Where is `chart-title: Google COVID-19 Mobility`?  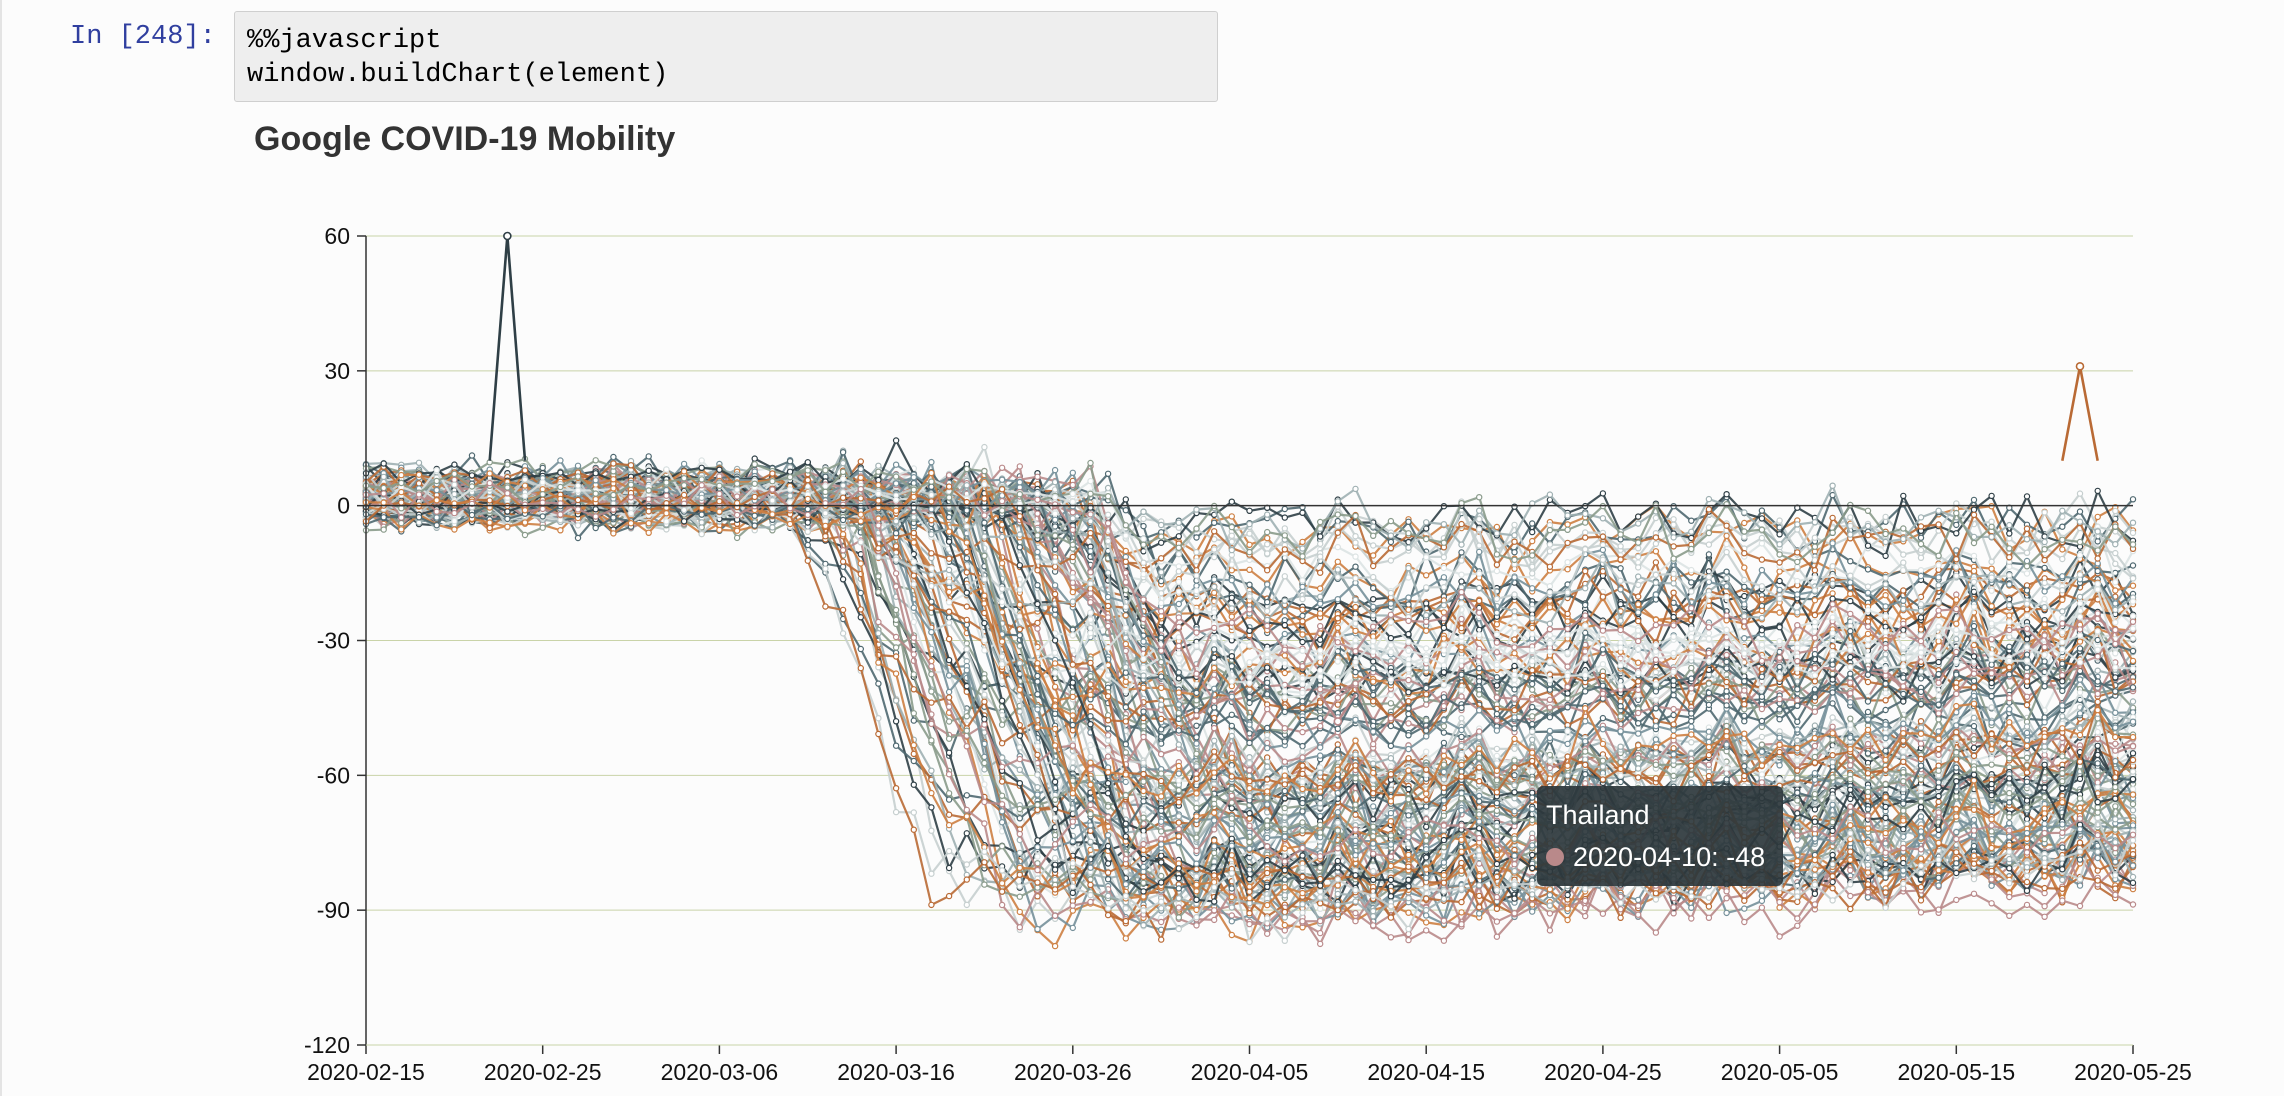
chart-title: Google COVID-19 Mobility is located at coordinates (465, 139).